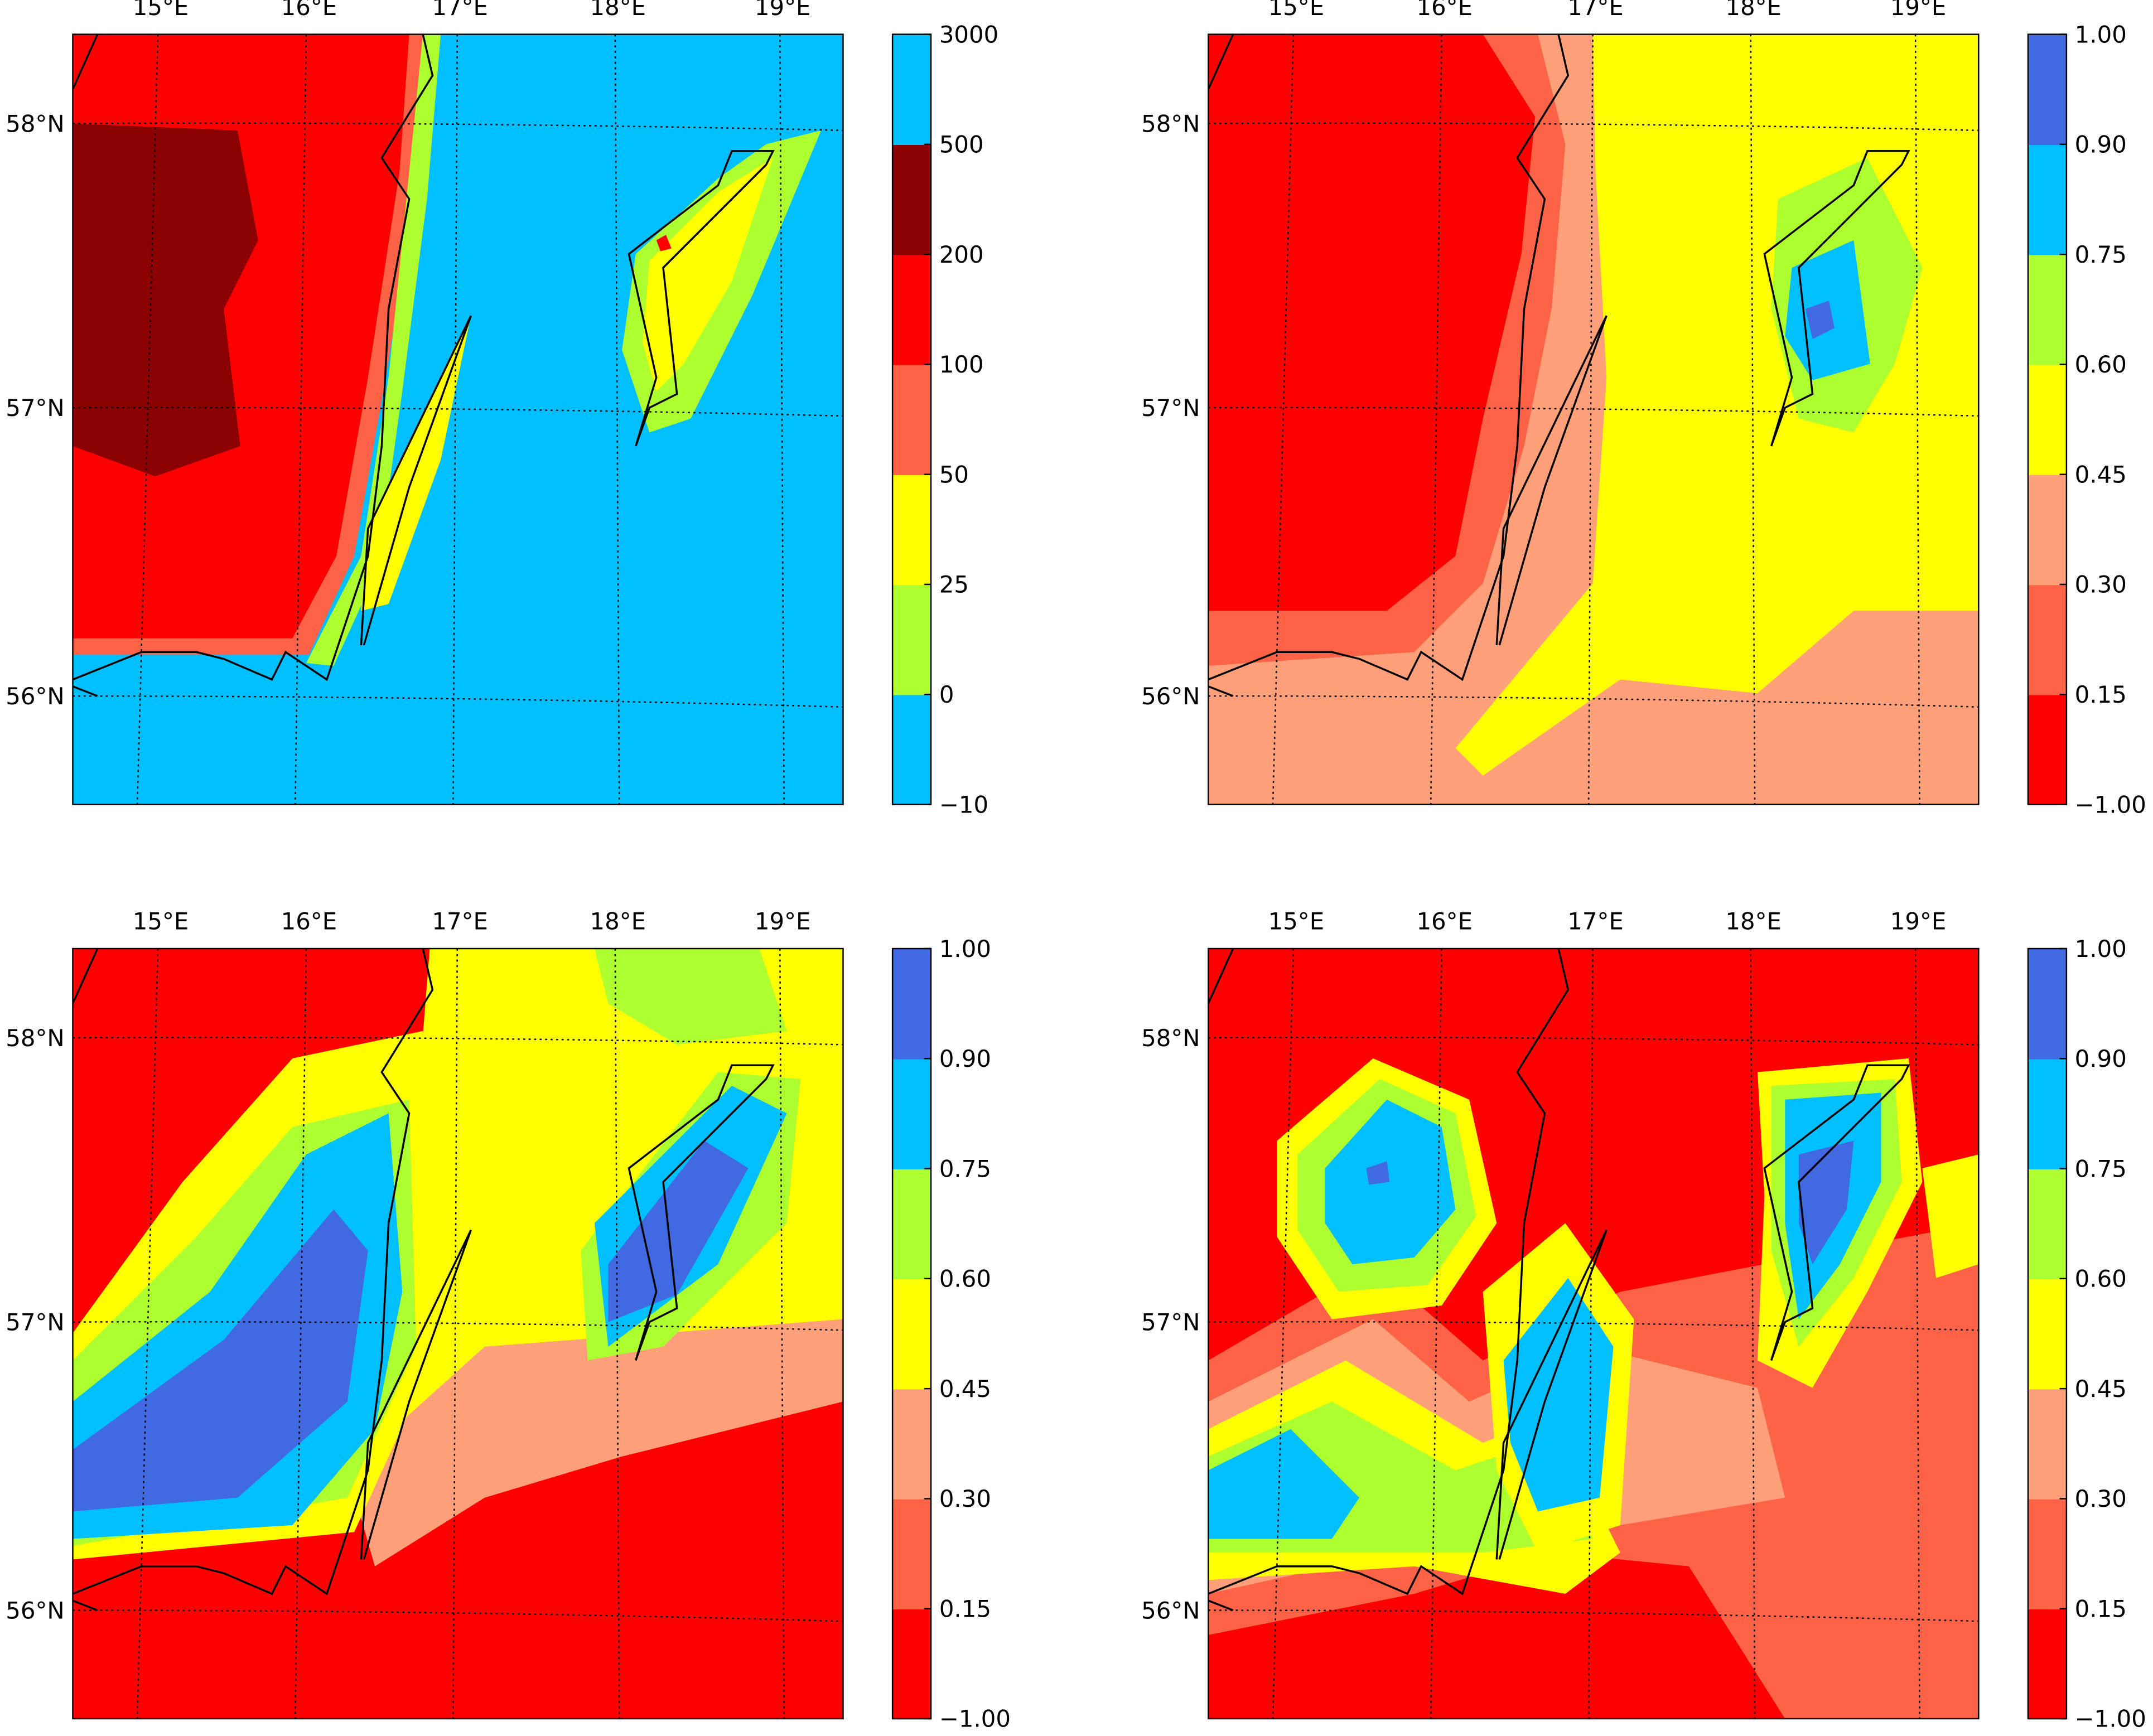 The image size is (2153, 1736). Describe the element at coordinates (961, 144) in the screenshot. I see `colorbar-tick-label: 500` at that location.